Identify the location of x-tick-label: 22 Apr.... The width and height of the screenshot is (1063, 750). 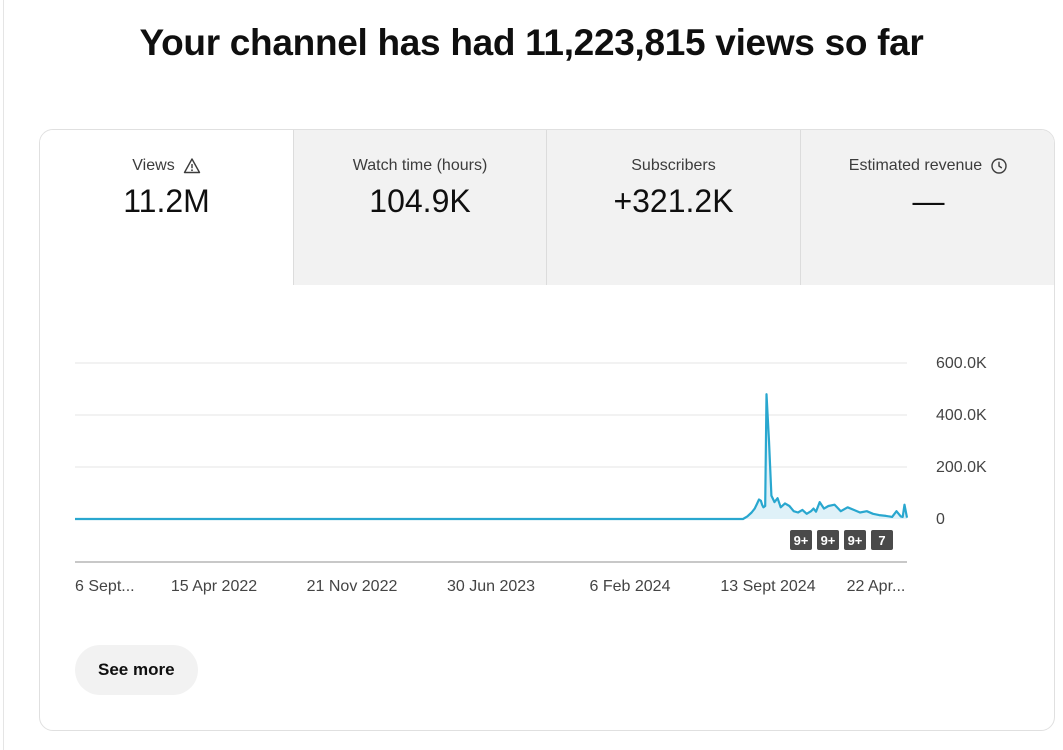
(876, 586).